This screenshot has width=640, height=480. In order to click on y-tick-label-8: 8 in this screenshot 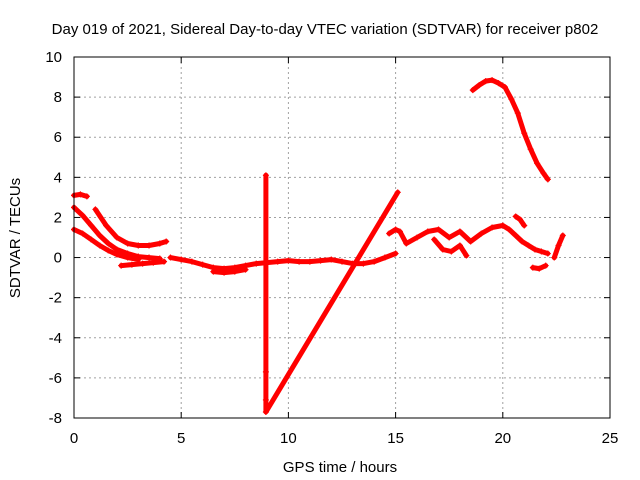, I will do `click(58, 97)`.